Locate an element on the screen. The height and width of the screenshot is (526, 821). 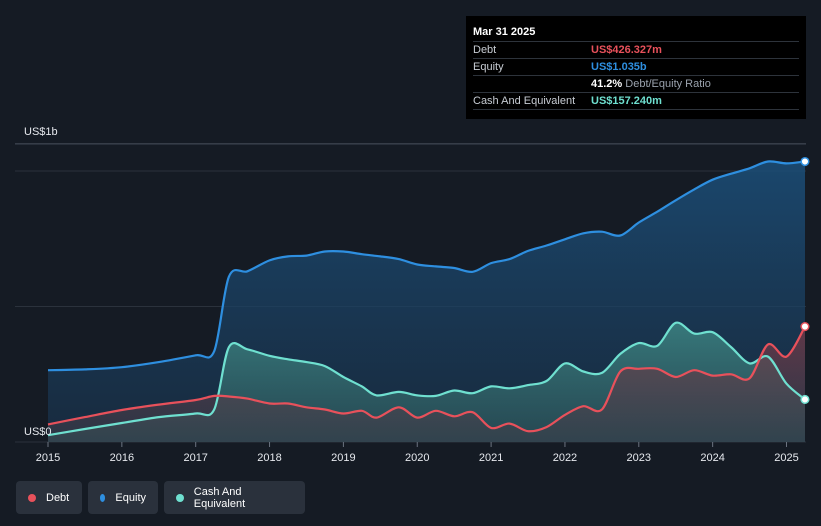
tooltip-ratio-value: 41.2% is located at coordinates (607, 84).